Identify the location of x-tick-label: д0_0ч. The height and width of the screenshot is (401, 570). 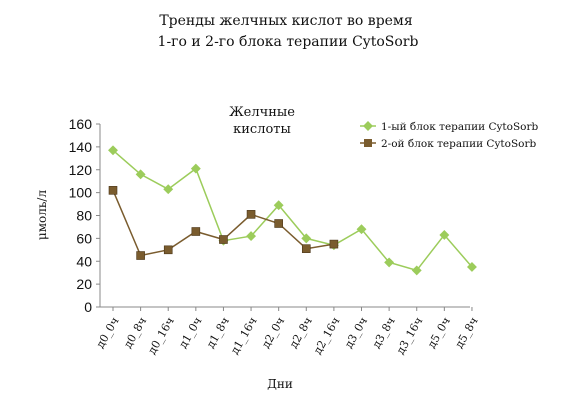
(108, 333).